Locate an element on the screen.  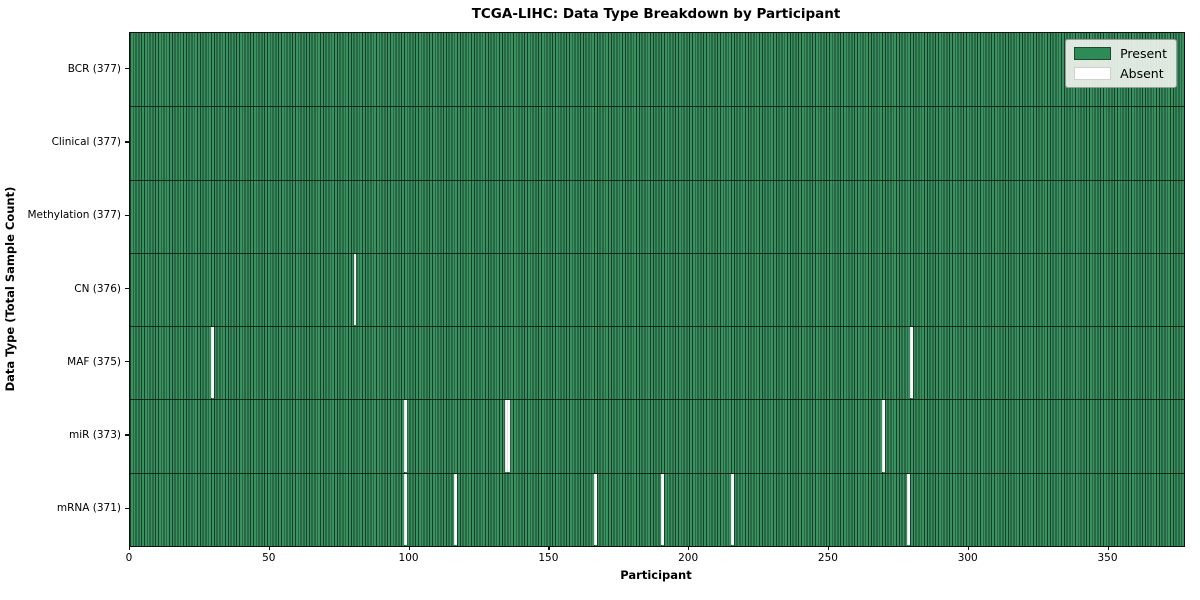
y-tick-label-maf: MAF (375) is located at coordinates (94, 361).